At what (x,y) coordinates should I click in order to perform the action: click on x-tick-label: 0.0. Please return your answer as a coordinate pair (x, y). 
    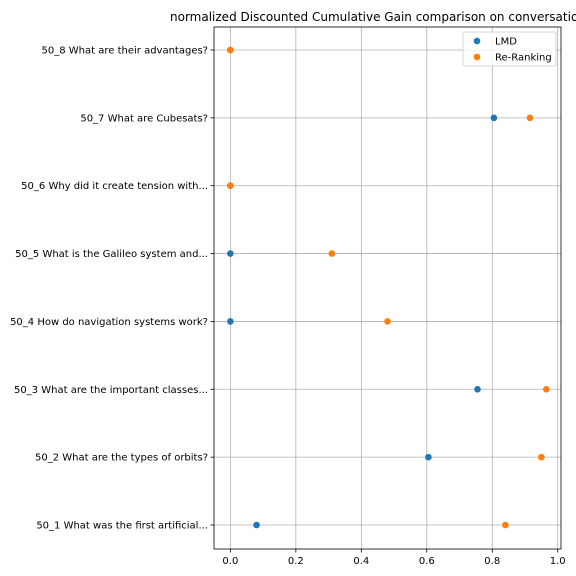
    Looking at the image, I should click on (230, 561).